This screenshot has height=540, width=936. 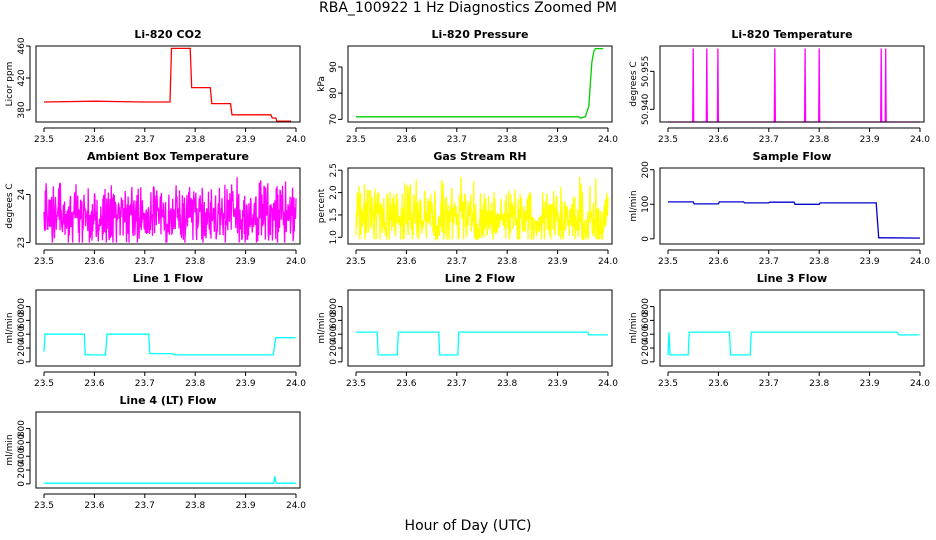 I want to click on y-tick-label: 1.5, so click(x=334, y=215).